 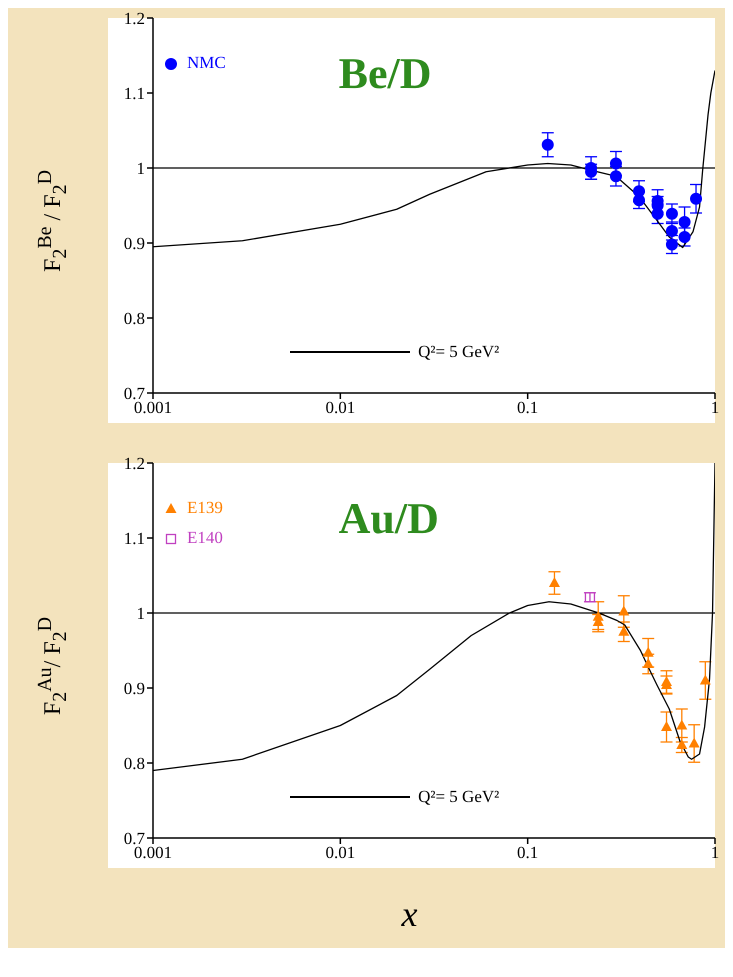 I want to click on legend-label: E139, so click(x=205, y=508).